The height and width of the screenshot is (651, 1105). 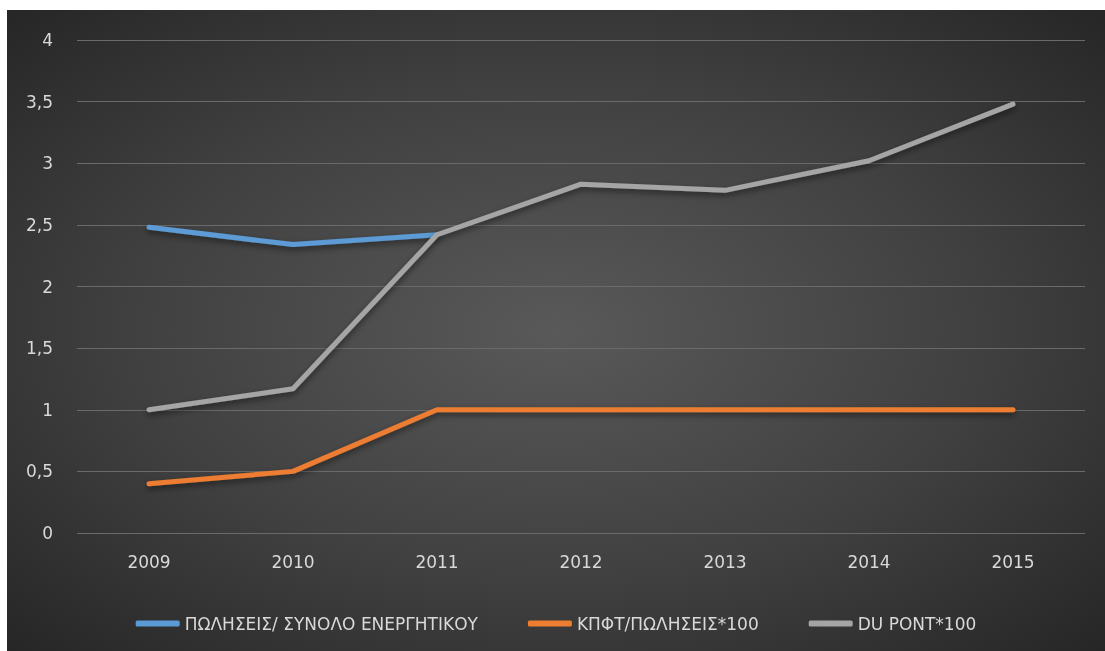 I want to click on legend-label: ΚΠΦΤ/ΠΩΛΗΣΕΙΣ*100, so click(x=667, y=623).